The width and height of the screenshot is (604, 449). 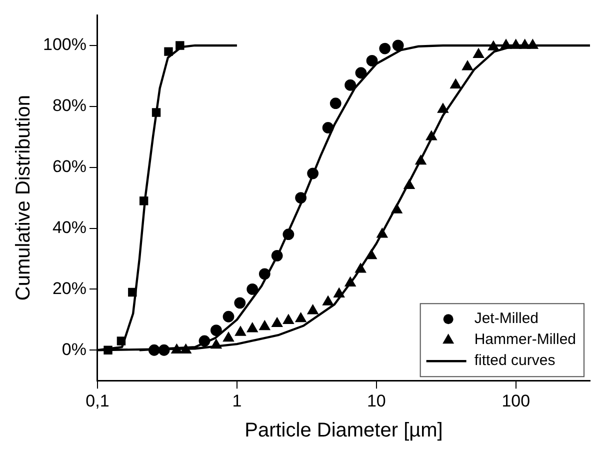 What do you see at coordinates (376, 400) in the screenshot?
I see `x-tick-label: 10` at bounding box center [376, 400].